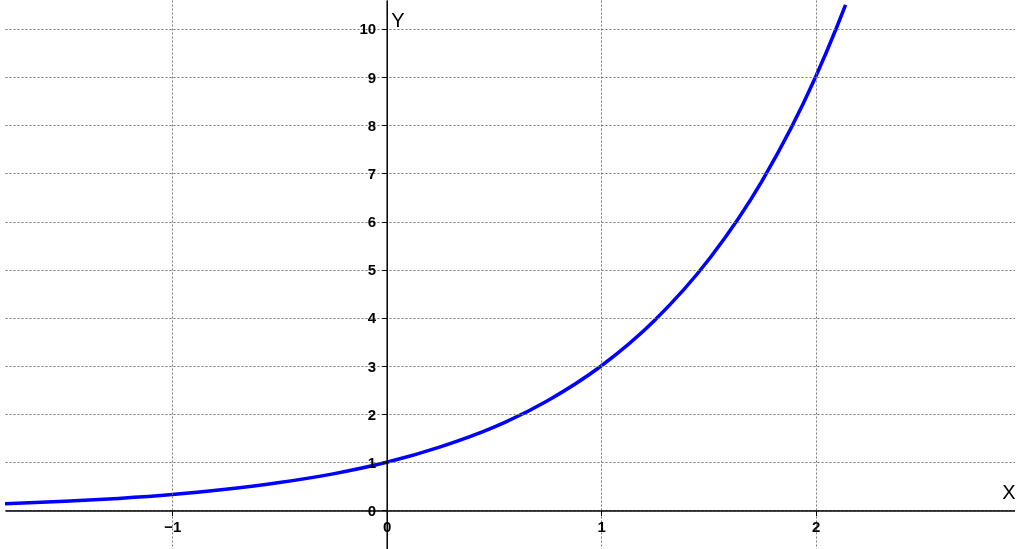 The width and height of the screenshot is (1020, 549). Describe the element at coordinates (372, 318) in the screenshot. I see `y-tick-label: 4` at that location.